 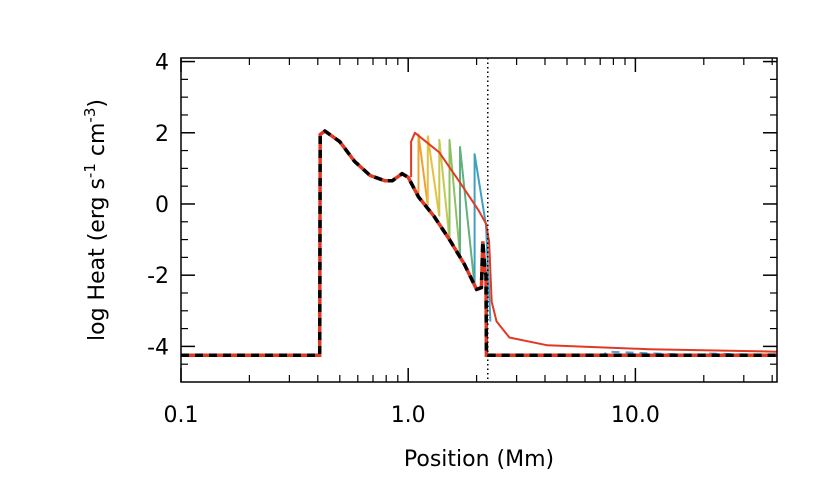 What do you see at coordinates (479, 459) in the screenshot?
I see `x-axis-label: Position (Mm)` at bounding box center [479, 459].